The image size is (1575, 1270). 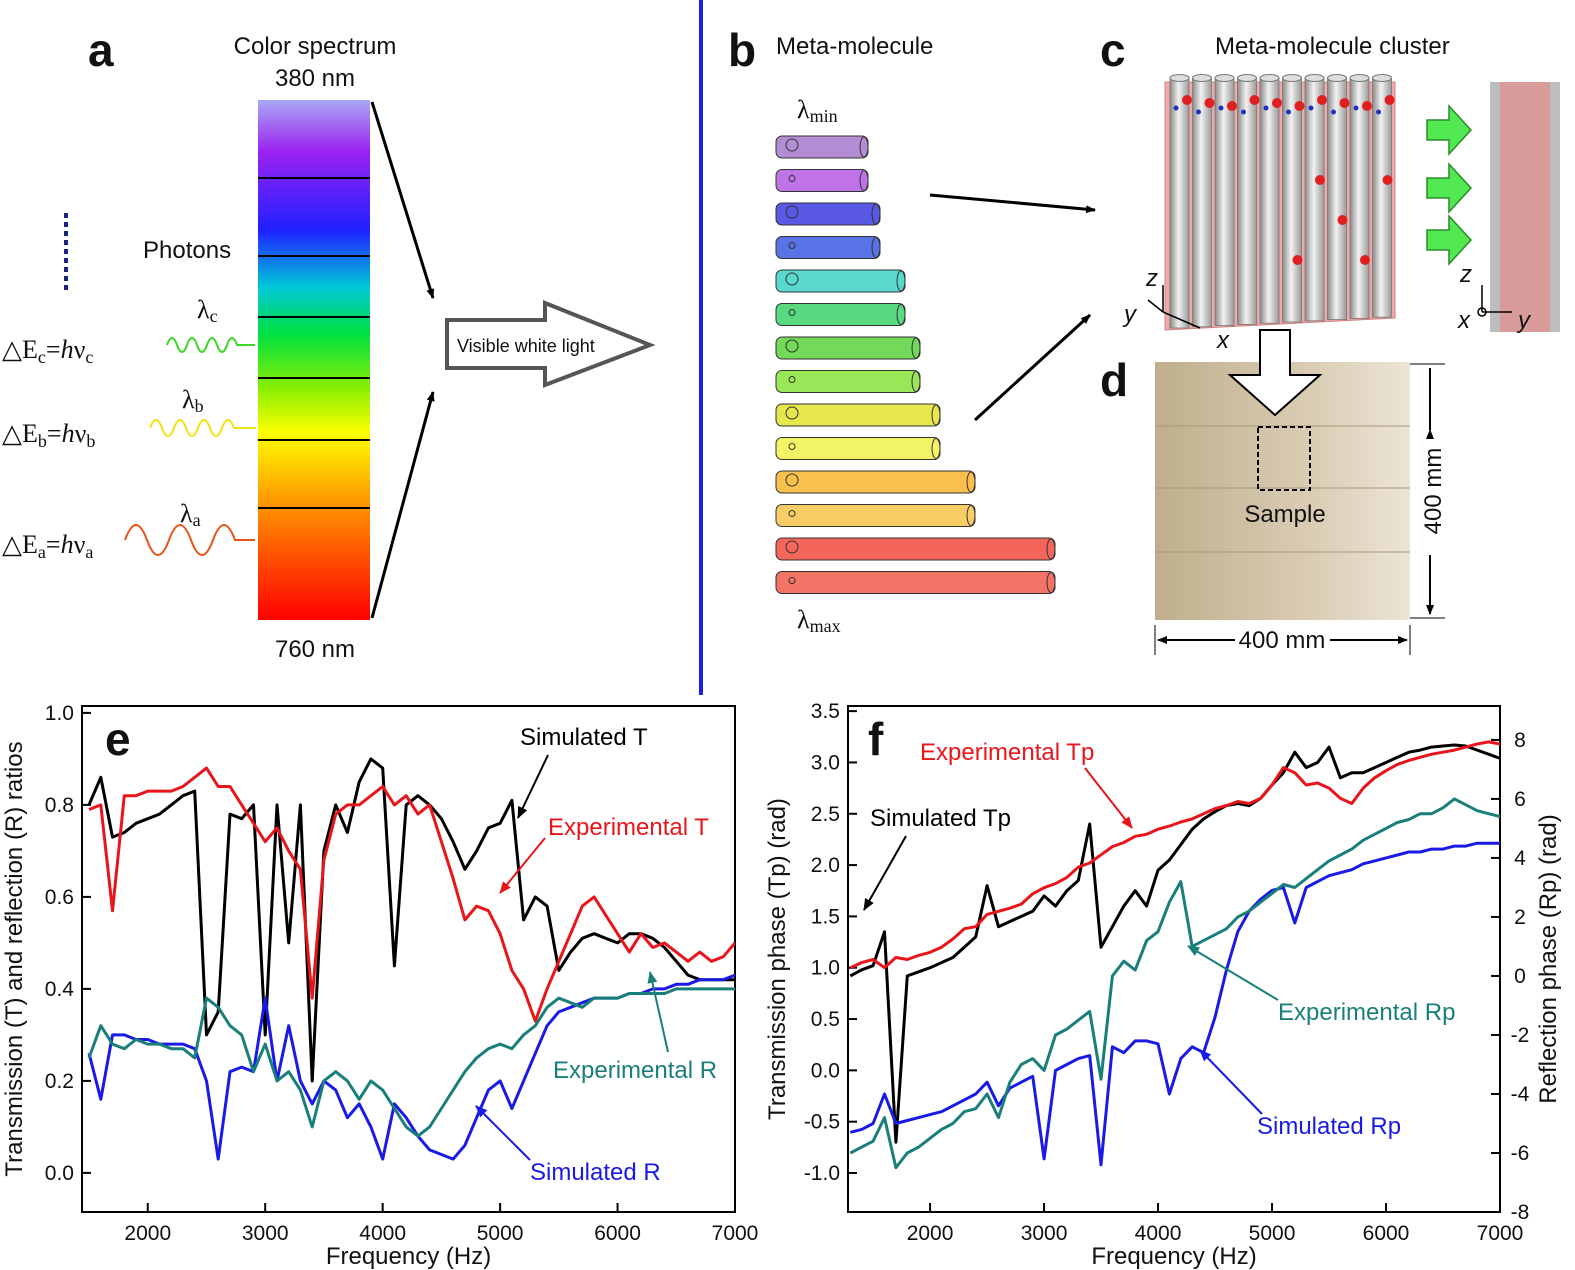 What do you see at coordinates (1275, 373) in the screenshot?
I see `zoom-arrow` at bounding box center [1275, 373].